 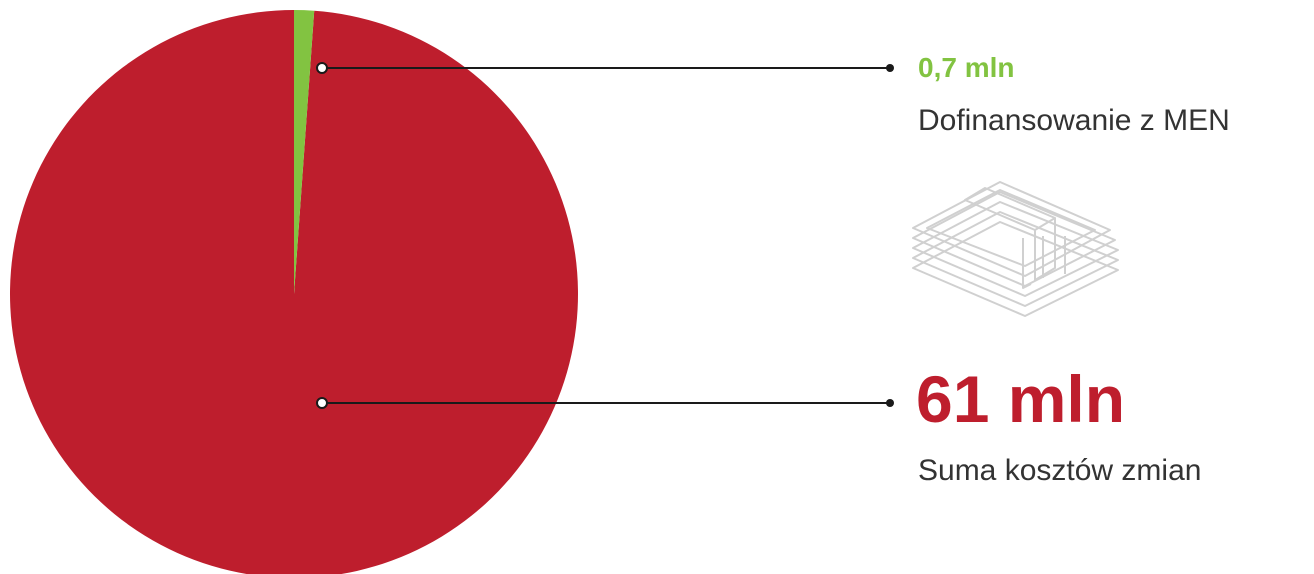 What do you see at coordinates (890, 403) in the screenshot?
I see `leader-end-red` at bounding box center [890, 403].